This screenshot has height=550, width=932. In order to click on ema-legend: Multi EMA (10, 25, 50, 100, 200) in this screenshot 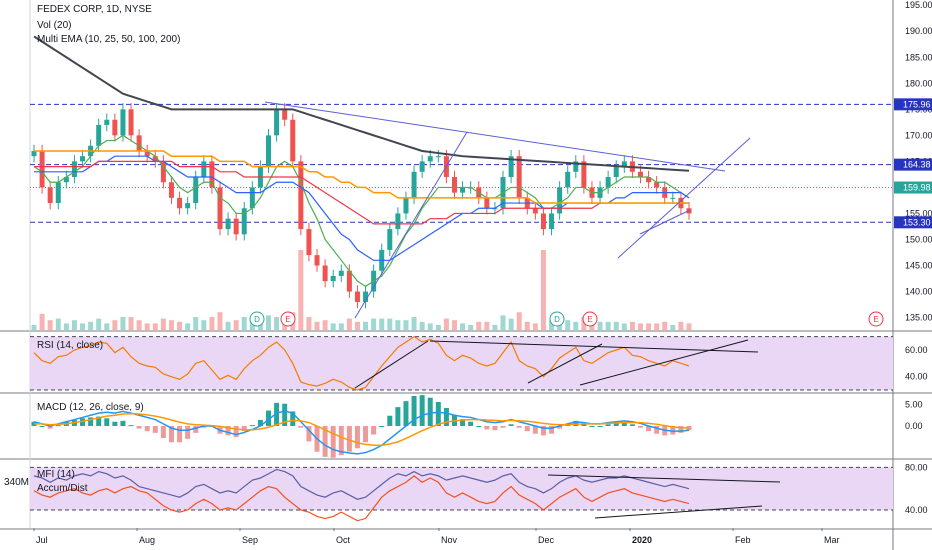, I will do `click(109, 39)`.